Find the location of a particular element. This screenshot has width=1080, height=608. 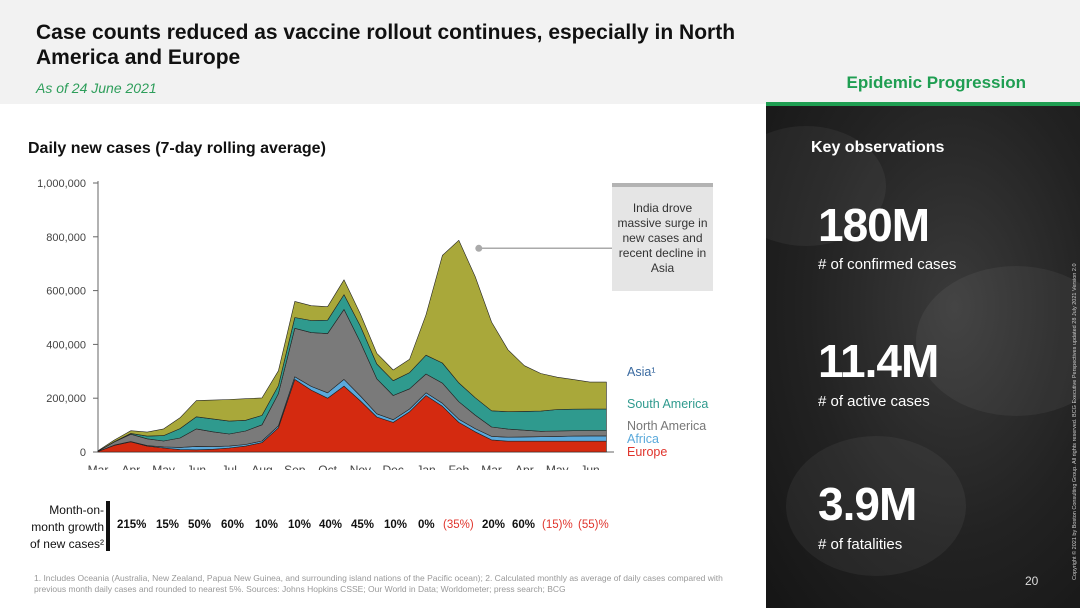

growth-value: 215% is located at coordinates (132, 525).